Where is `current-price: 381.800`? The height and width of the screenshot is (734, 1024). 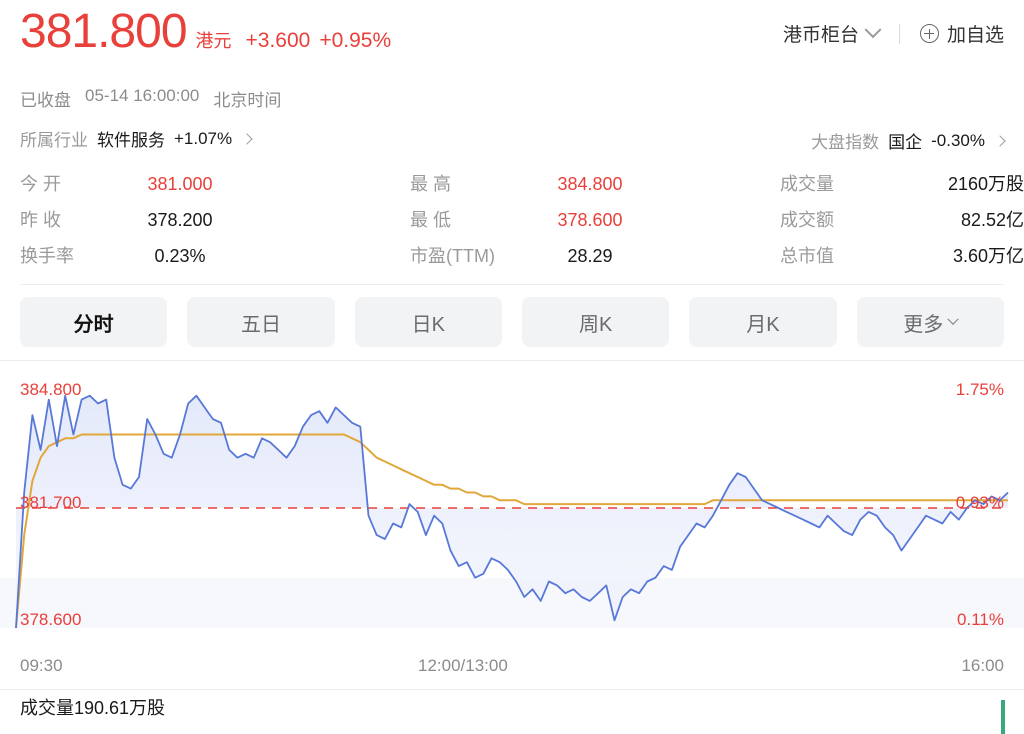
current-price: 381.800 is located at coordinates (104, 31).